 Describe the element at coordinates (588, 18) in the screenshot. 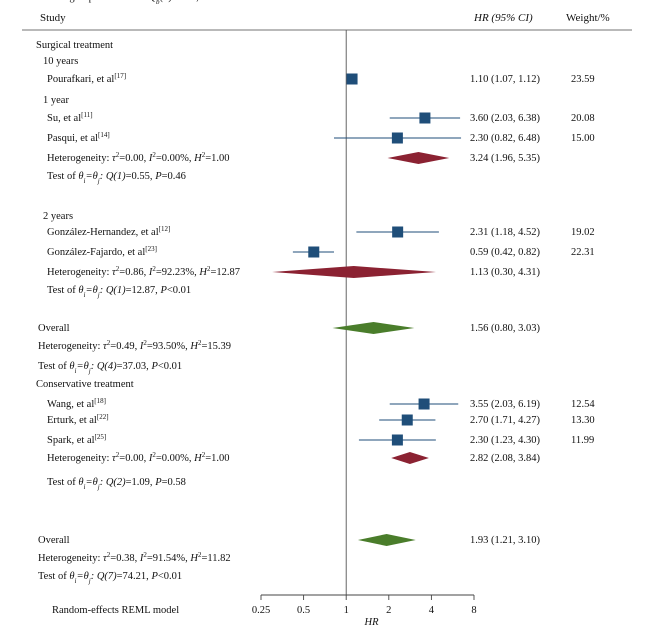

I see `weight-column-header: Weight/%` at that location.